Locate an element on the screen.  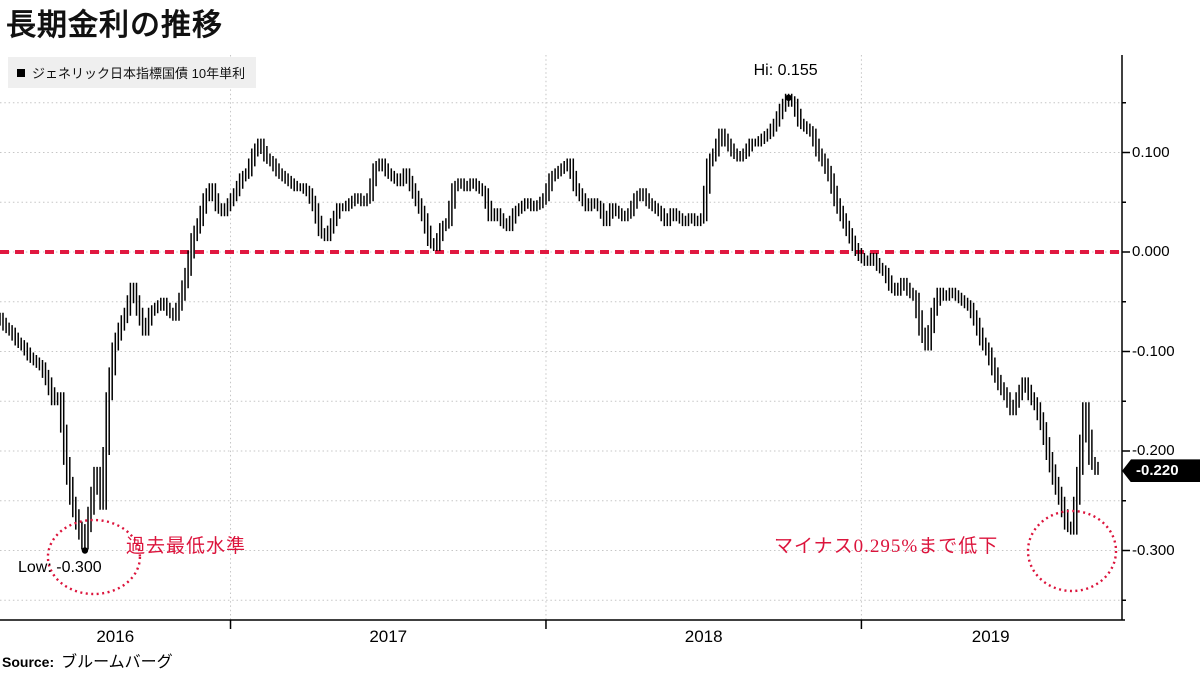
legend: ジェネリック日本指標国債 10年単利 is located at coordinates (132, 72).